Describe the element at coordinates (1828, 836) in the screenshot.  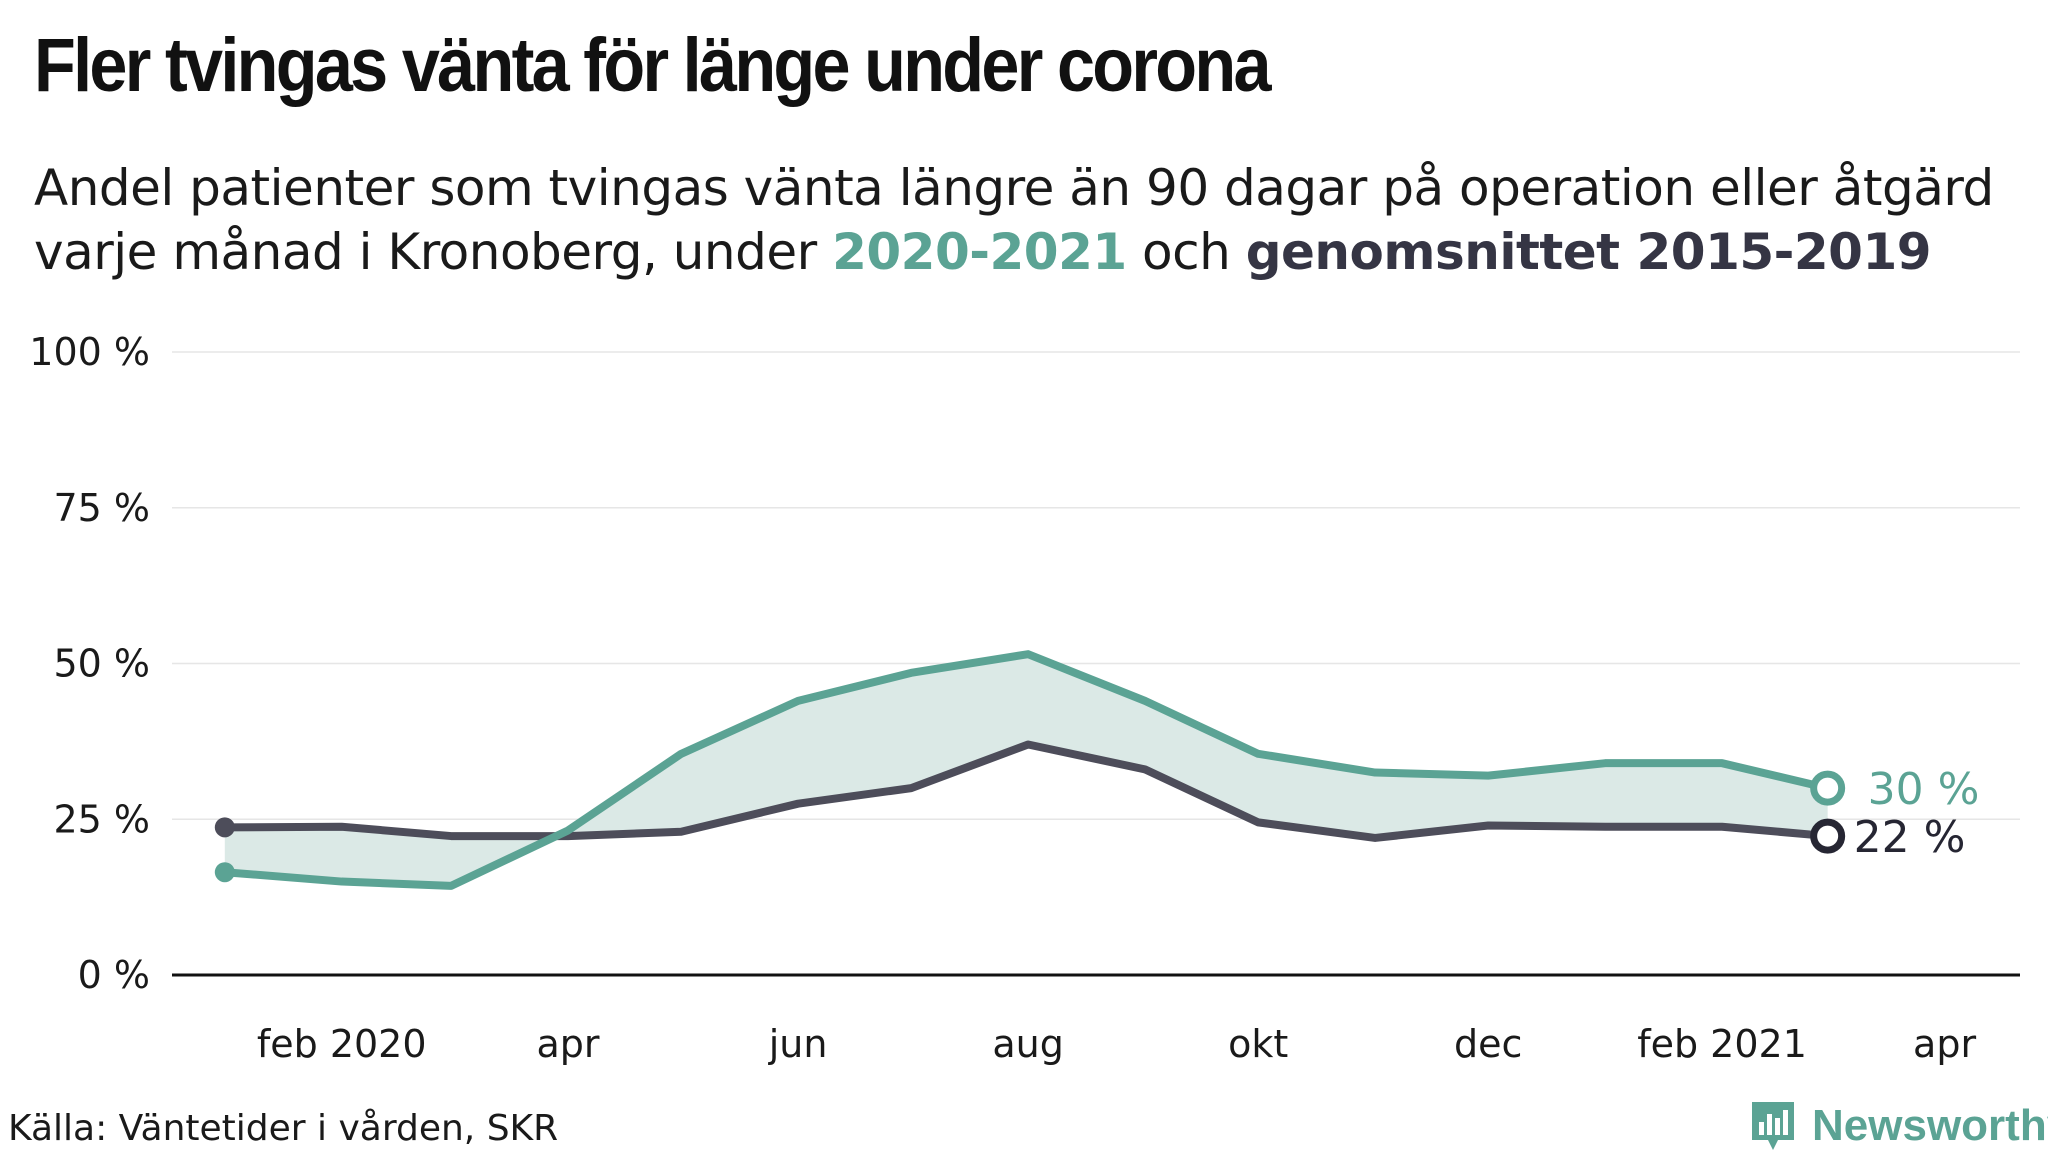
I see `end-point-average` at that location.